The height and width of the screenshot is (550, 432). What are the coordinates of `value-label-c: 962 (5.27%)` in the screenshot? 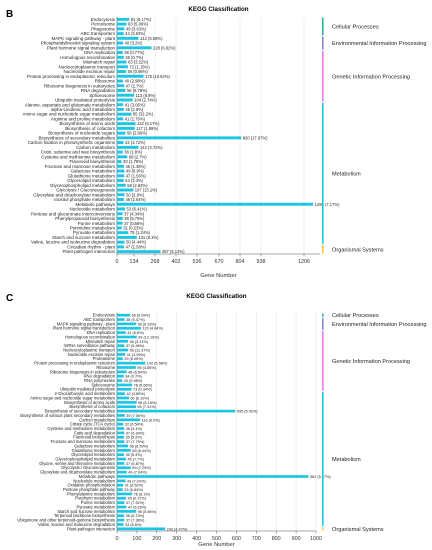 It's located at (320, 477).